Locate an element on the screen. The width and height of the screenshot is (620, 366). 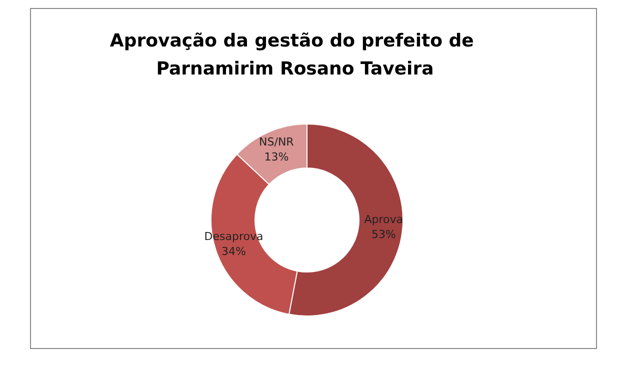
data-label: 13% is located at coordinates (276, 157).